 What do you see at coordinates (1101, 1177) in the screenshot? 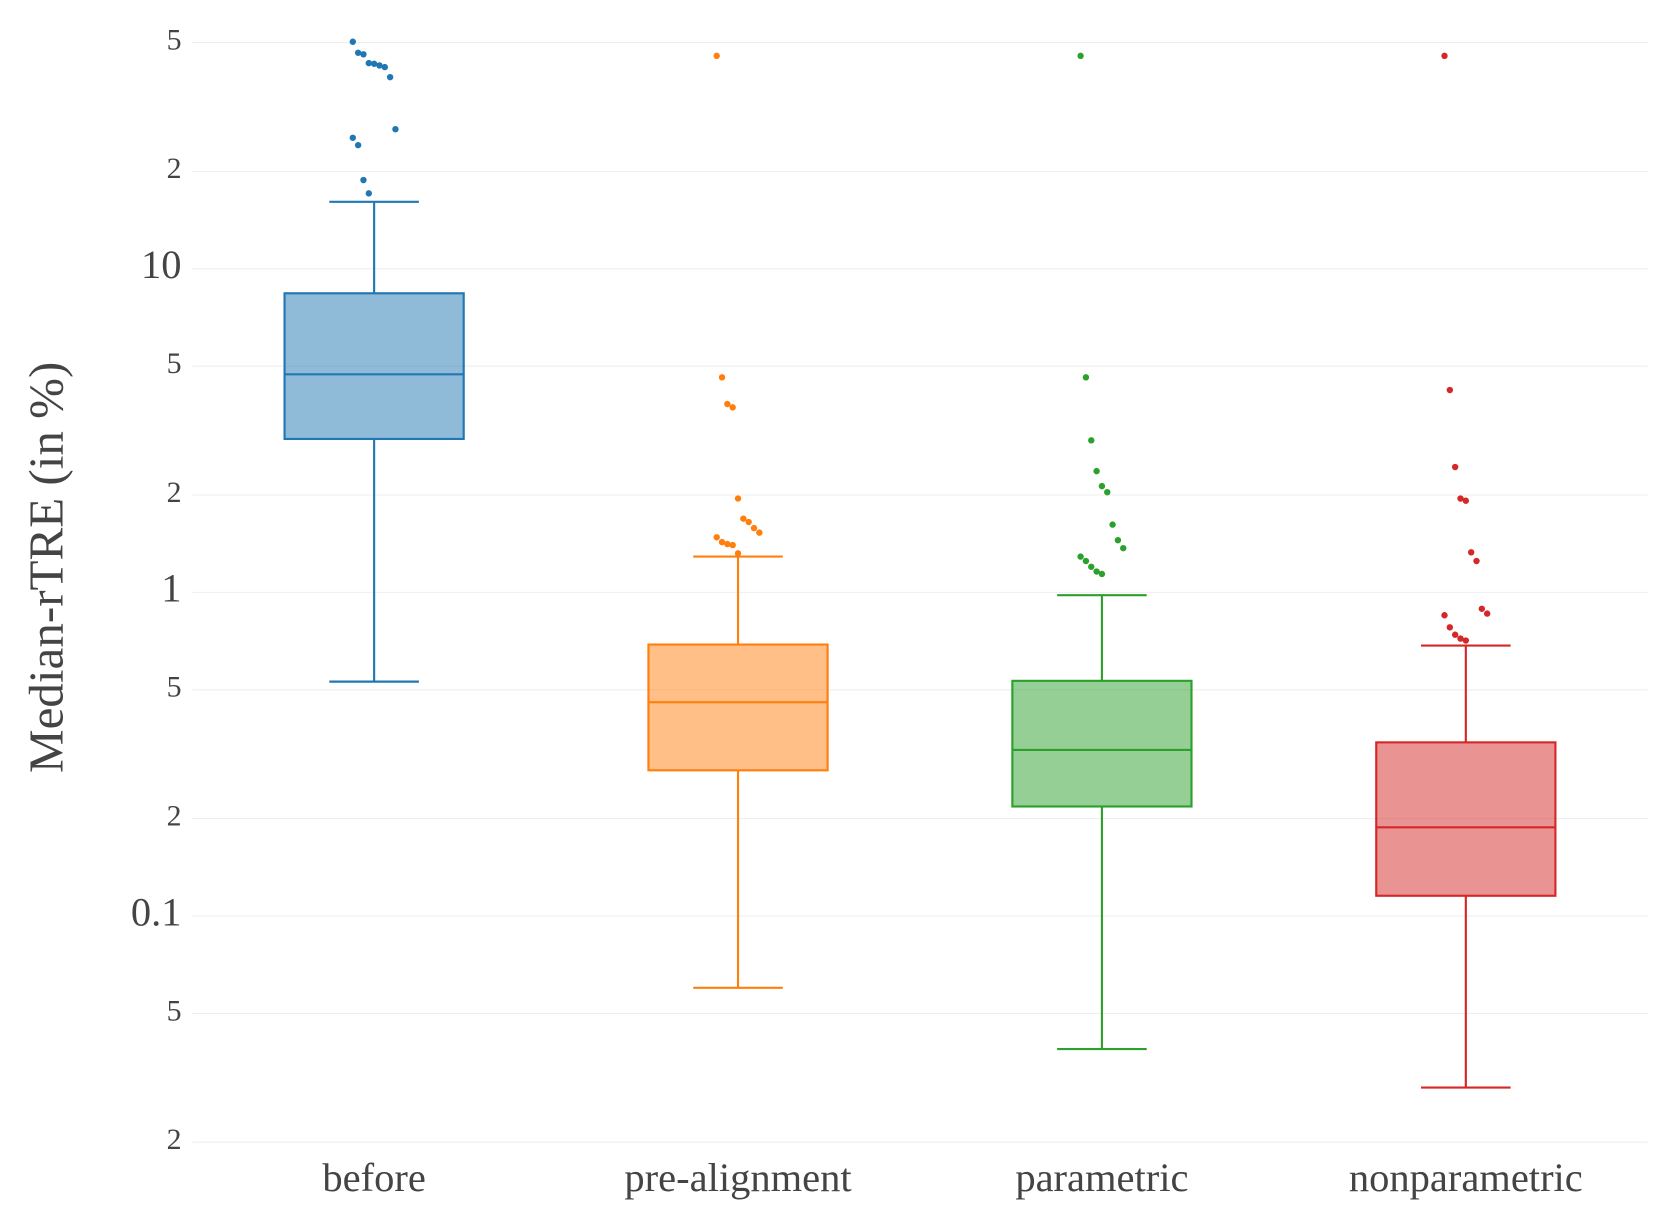
I see `x-tick-label: parametric` at bounding box center [1101, 1177].